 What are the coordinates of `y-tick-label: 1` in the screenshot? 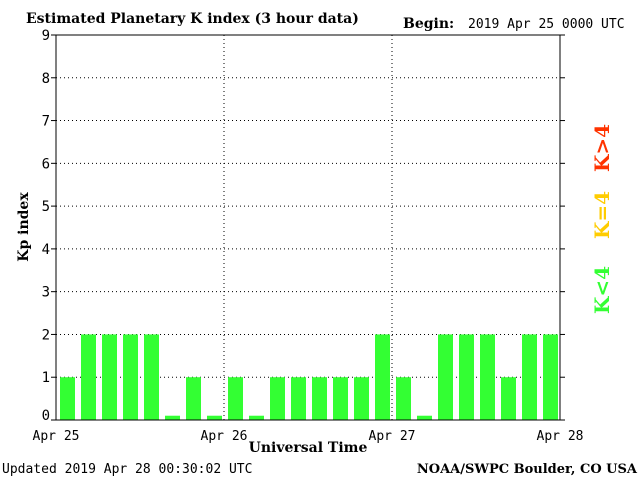 It's located at (46, 378).